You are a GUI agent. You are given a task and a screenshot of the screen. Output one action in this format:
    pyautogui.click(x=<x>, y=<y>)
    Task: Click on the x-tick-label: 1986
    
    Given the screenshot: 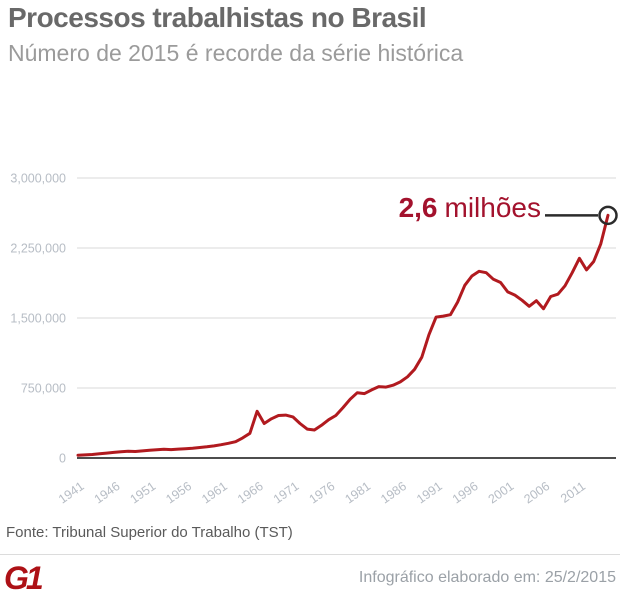 What is the action you would take?
    pyautogui.click(x=393, y=492)
    